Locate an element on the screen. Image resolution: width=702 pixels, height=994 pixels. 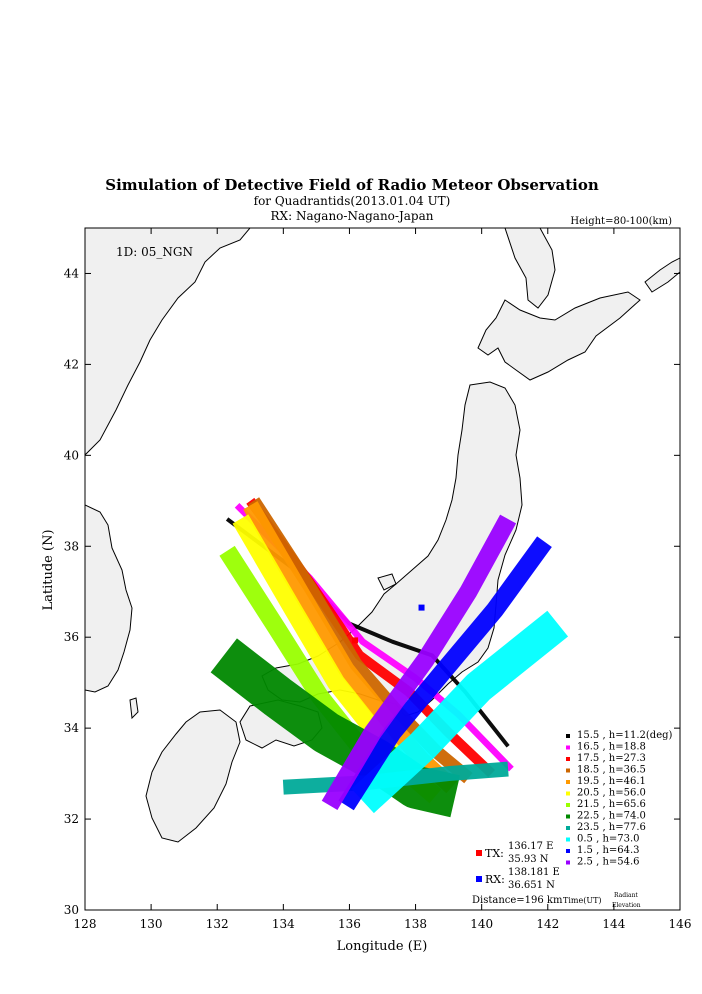
x-tick-label: 128 is located at coordinates (85, 924).